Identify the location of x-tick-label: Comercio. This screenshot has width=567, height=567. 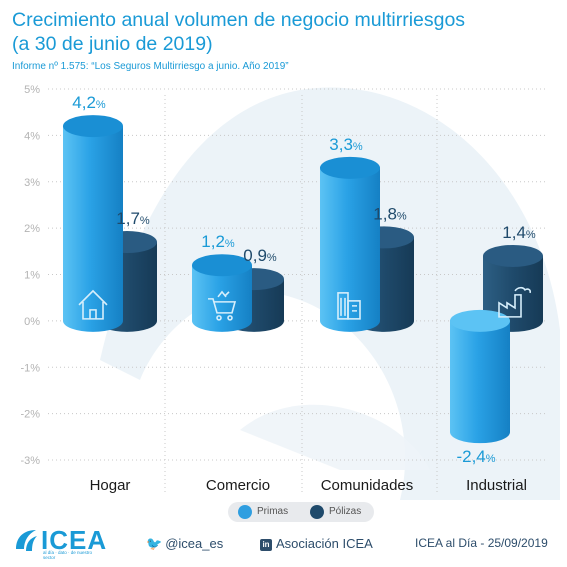
(238, 485).